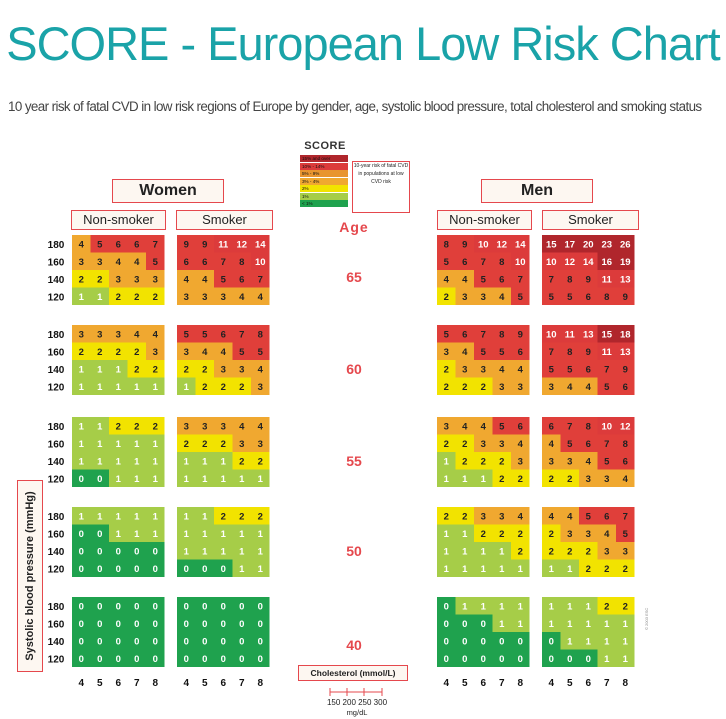  I want to click on risk-value-label: 13, so click(588, 334).